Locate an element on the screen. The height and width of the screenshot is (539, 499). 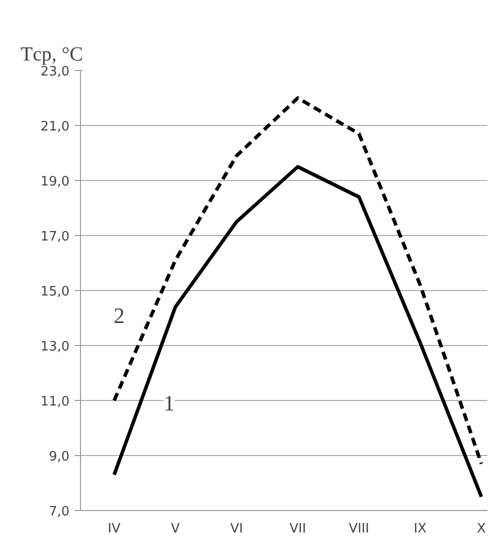
y-tick-label: 7,0 is located at coordinates (59, 512).